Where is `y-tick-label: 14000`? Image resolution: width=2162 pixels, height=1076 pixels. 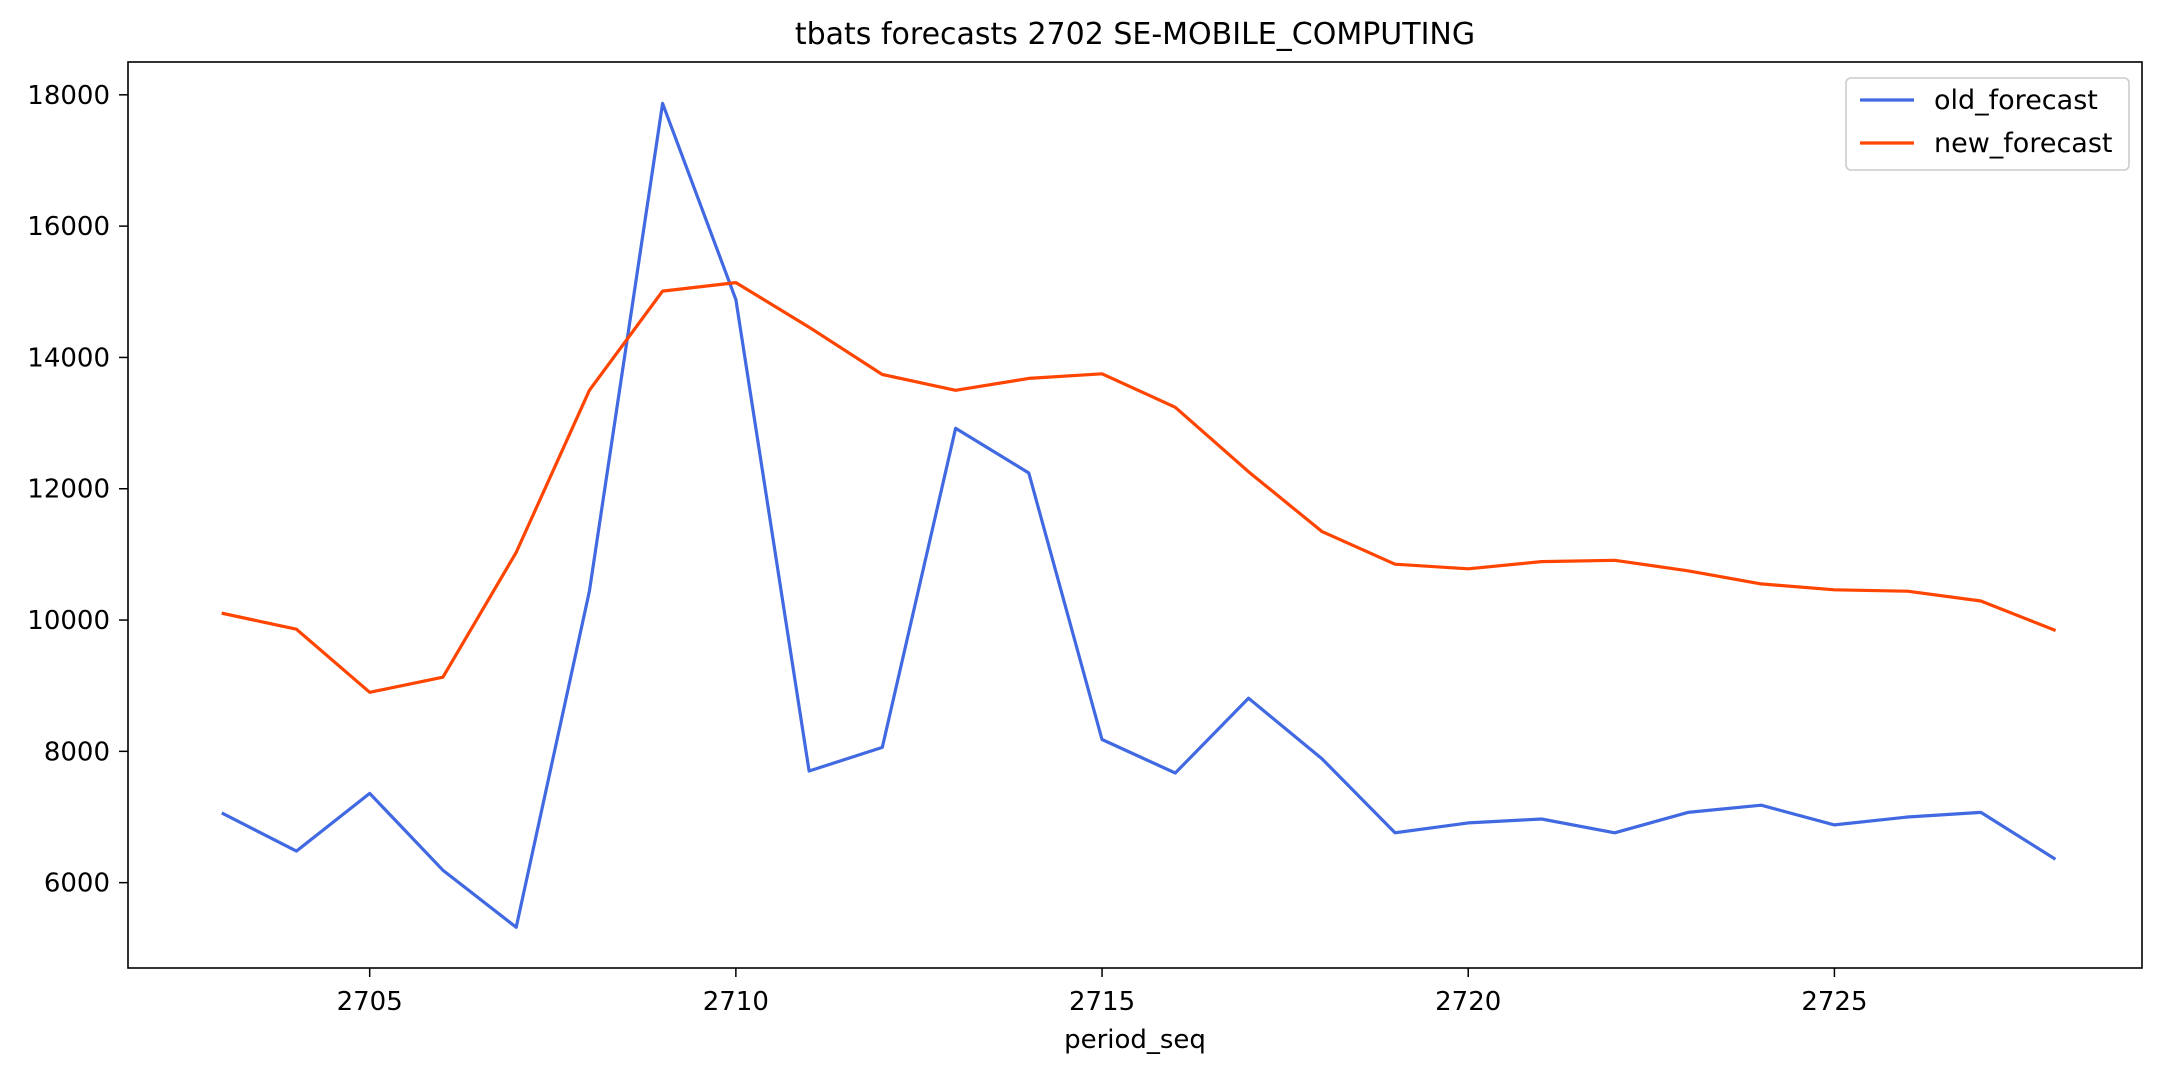
y-tick-label: 14000 is located at coordinates (68, 358).